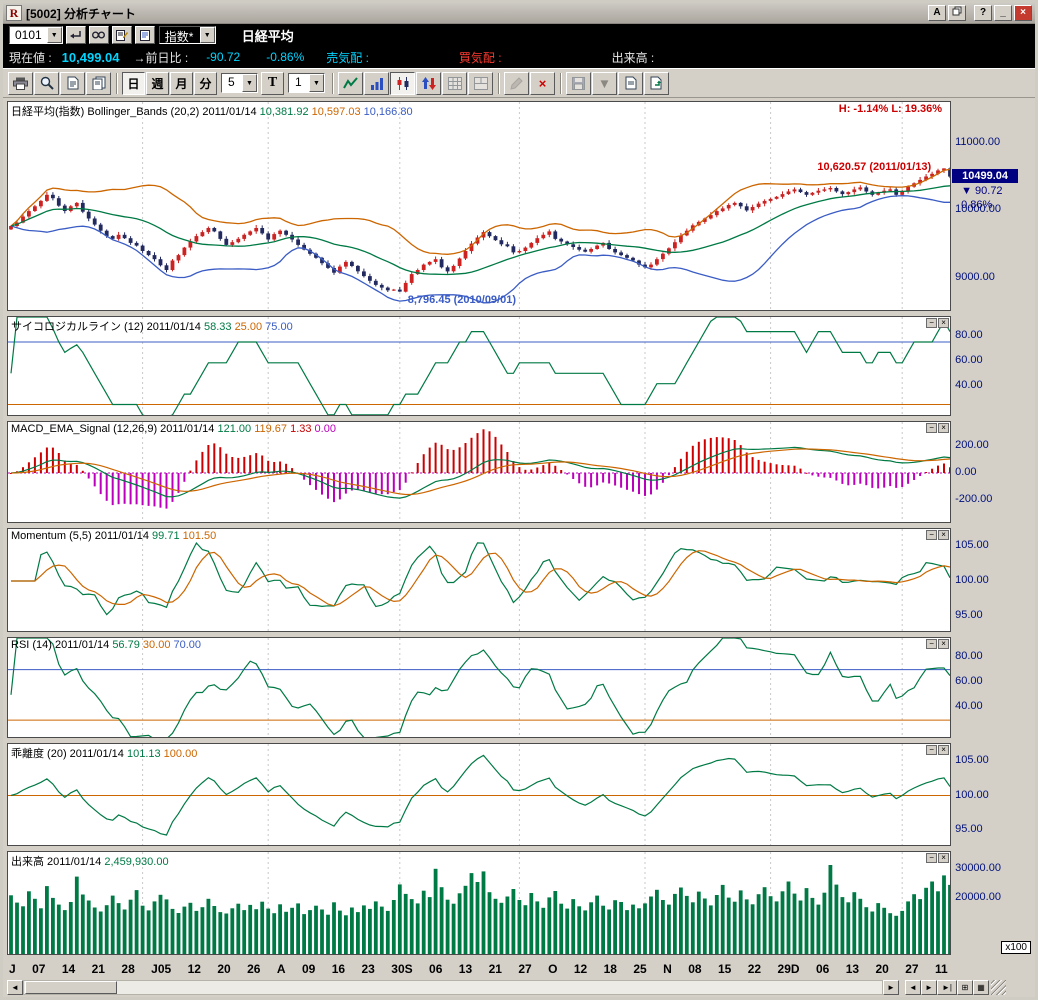  Describe the element at coordinates (969, 706) in the screenshot. I see `axis-tick-label: 40.00` at that location.